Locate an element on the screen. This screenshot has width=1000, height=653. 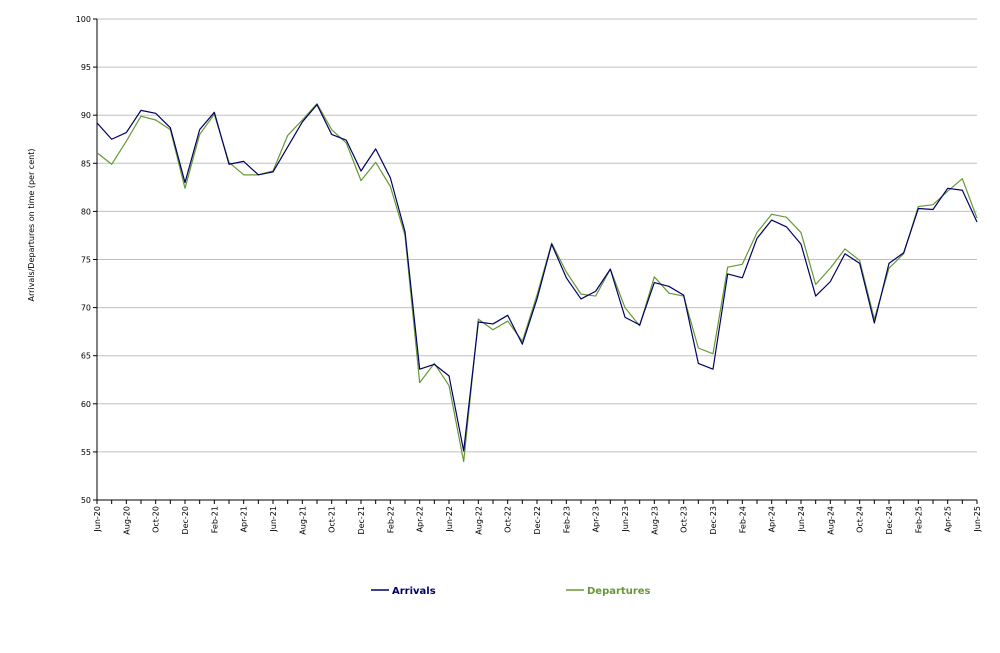
x-tick-label: Dec-21 is located at coordinates (361, 520).